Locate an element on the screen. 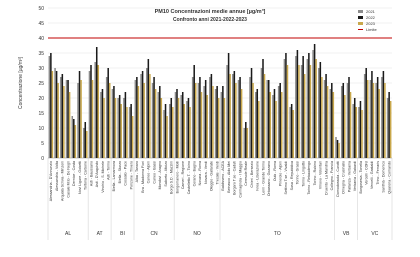  x-tick-label: Settimo T.se - Vivaldi is located at coordinates (286, 178).